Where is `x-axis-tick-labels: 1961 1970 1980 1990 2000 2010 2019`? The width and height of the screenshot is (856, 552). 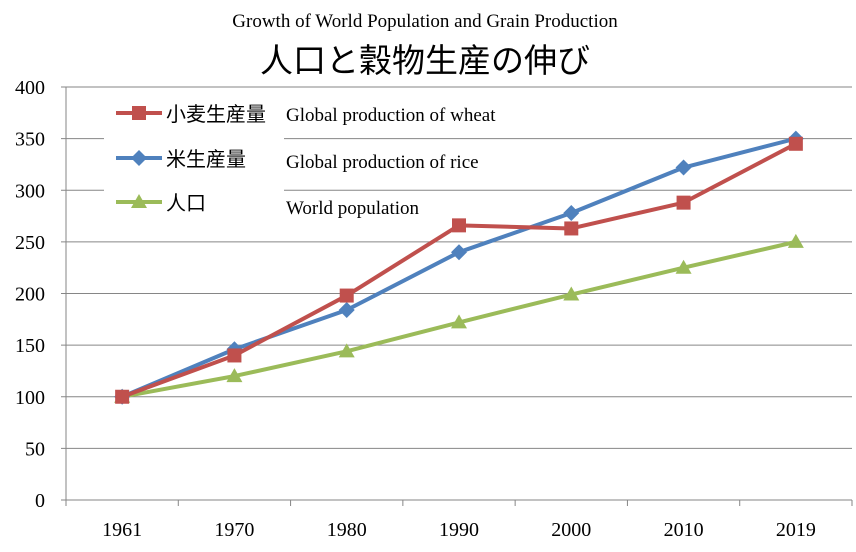
x-axis-tick-labels: 1961 1970 1980 1990 2000 2010 2019 is located at coordinates (459, 530).